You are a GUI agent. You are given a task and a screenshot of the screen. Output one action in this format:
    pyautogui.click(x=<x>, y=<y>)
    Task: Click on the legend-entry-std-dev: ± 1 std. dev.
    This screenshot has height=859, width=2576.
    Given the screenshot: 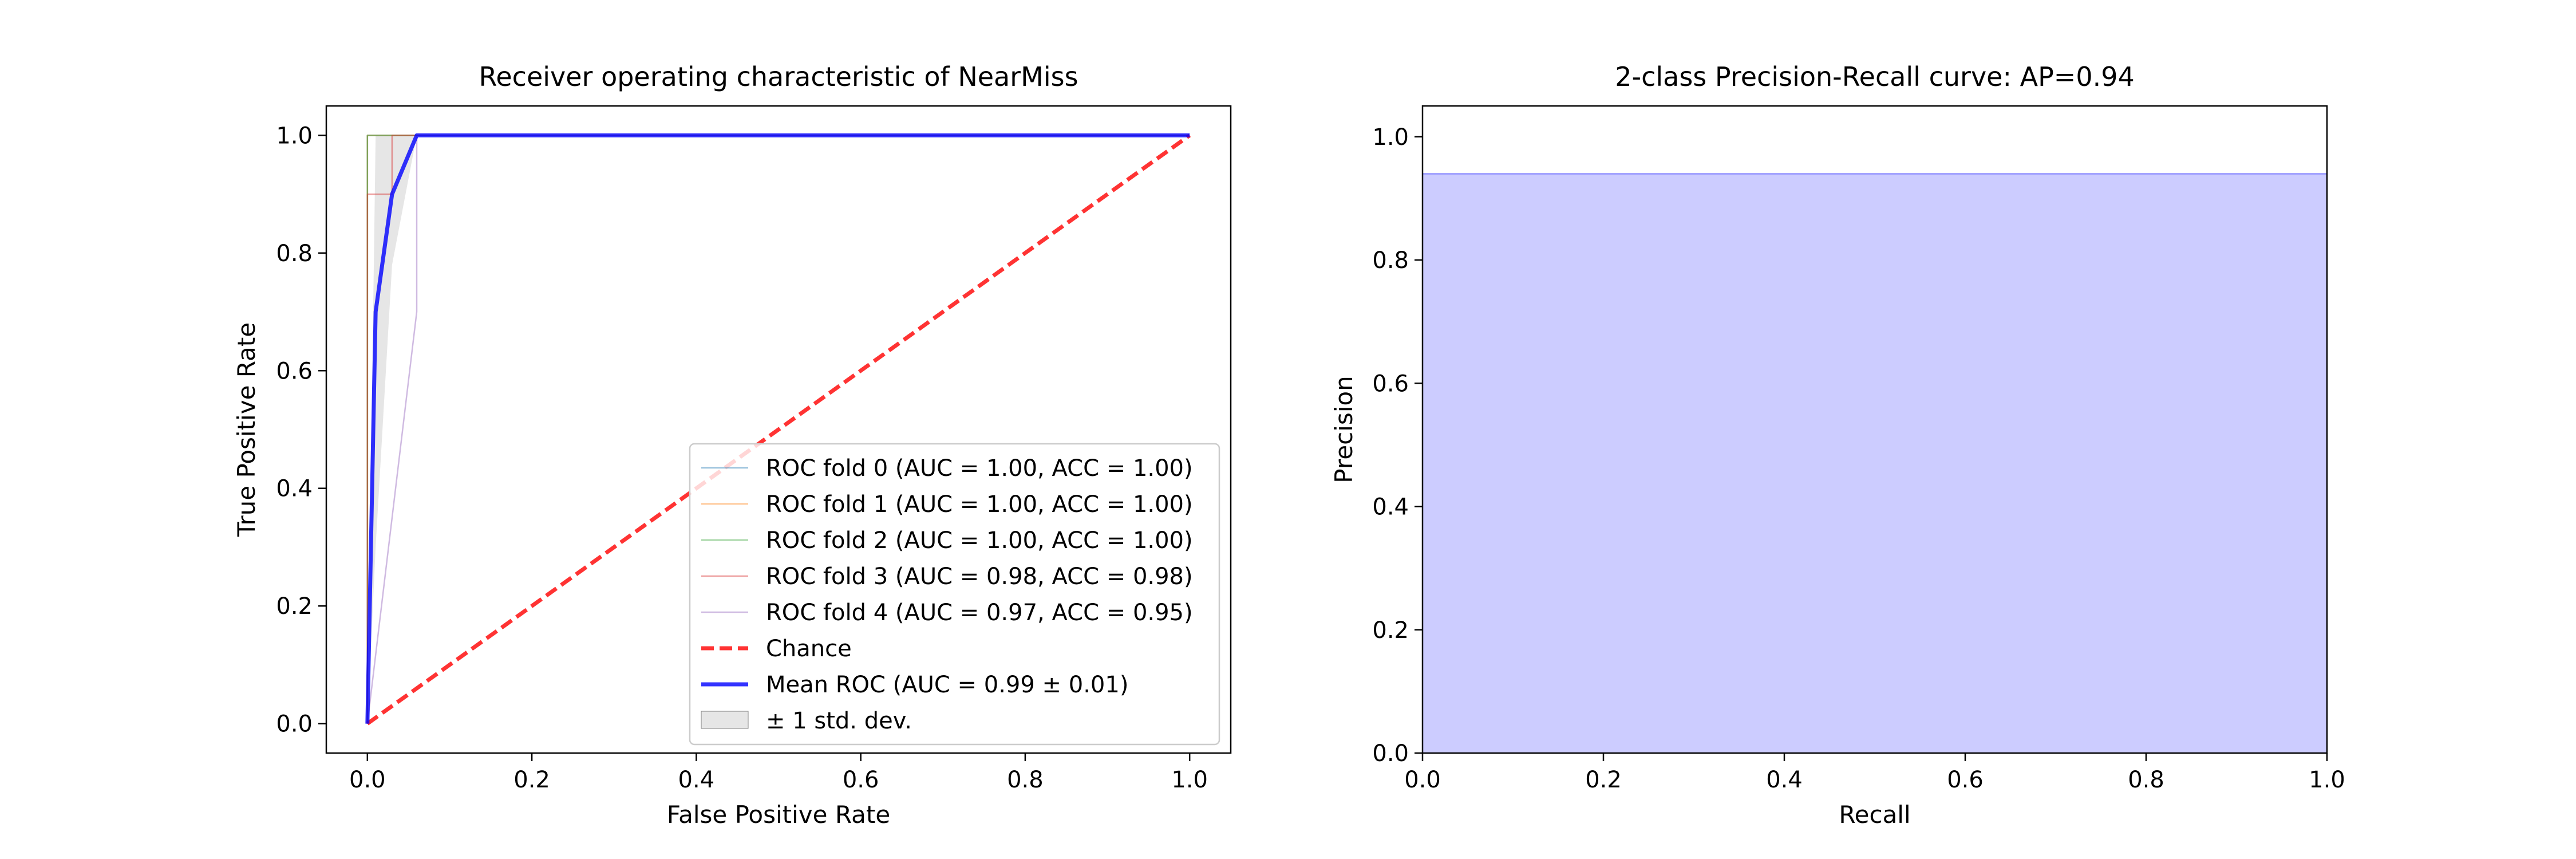 What is the action you would take?
    pyautogui.click(x=806, y=721)
    